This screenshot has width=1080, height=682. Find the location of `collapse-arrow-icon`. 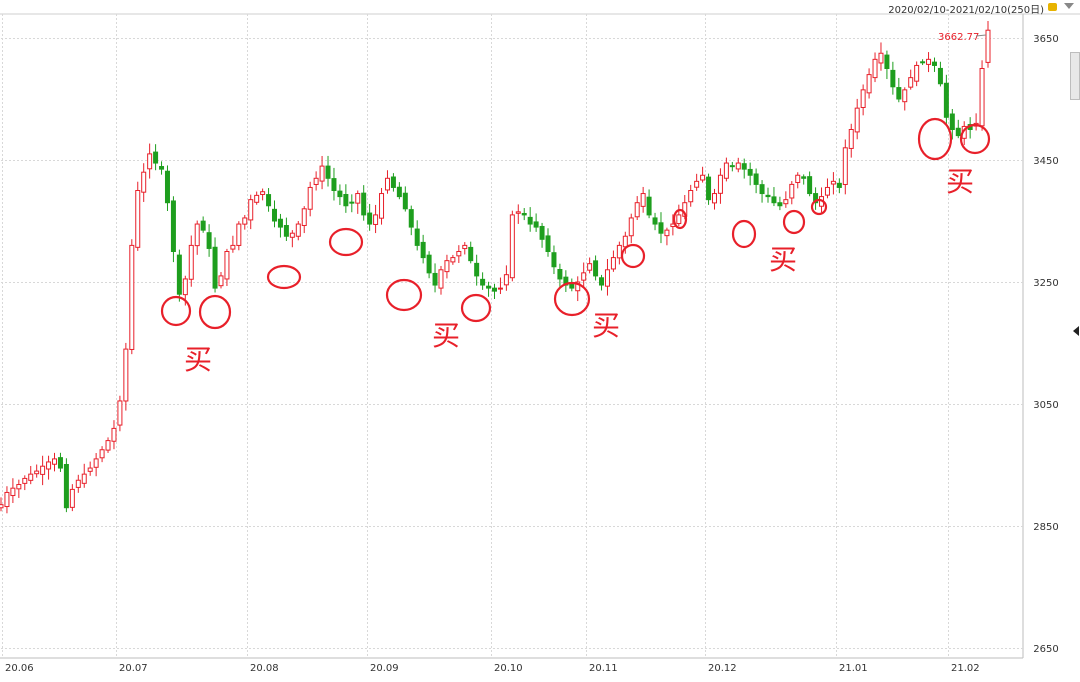

collapse-arrow-icon is located at coordinates (1076, 331).